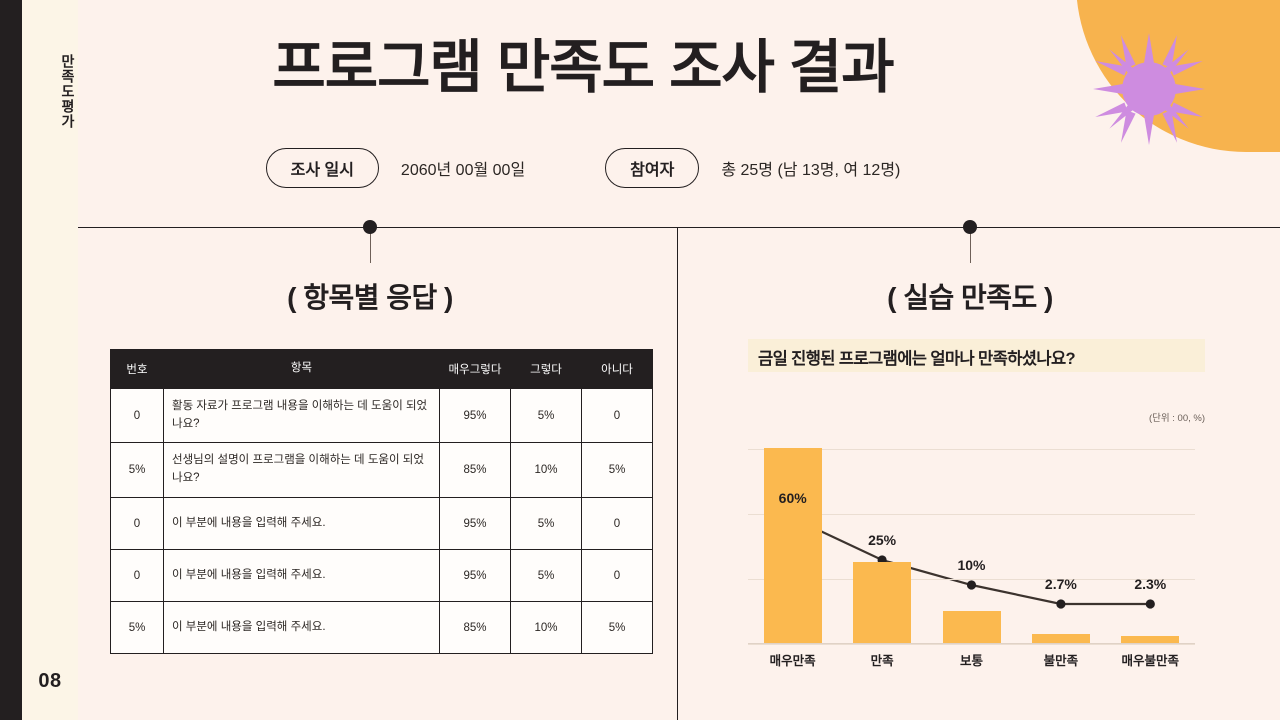  Describe the element at coordinates (1060, 584) in the screenshot. I see `chart-value-label: 2.7%` at that location.